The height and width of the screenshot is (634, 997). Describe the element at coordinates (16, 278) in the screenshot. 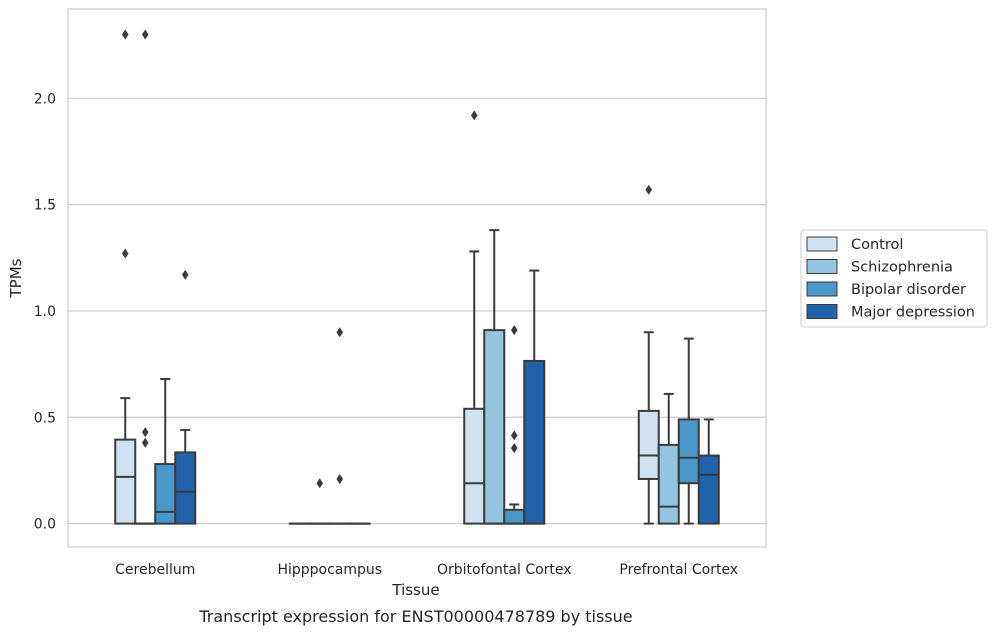

I see `y-axis-label: TPMs` at that location.